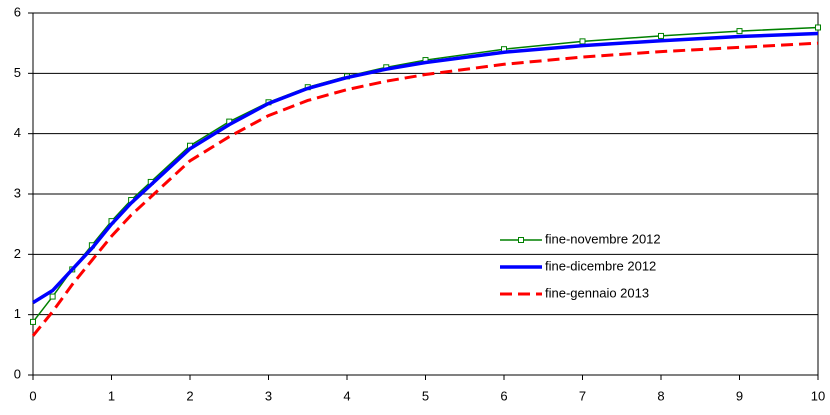 The image size is (830, 415). I want to click on x-tick-label: 9, so click(739, 395).